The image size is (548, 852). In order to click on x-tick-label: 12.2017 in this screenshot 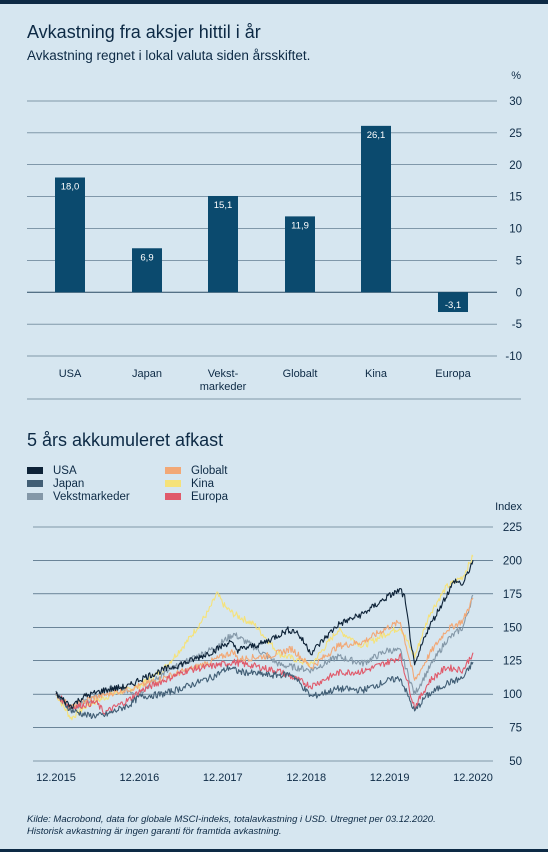, I will do `click(223, 778)`.